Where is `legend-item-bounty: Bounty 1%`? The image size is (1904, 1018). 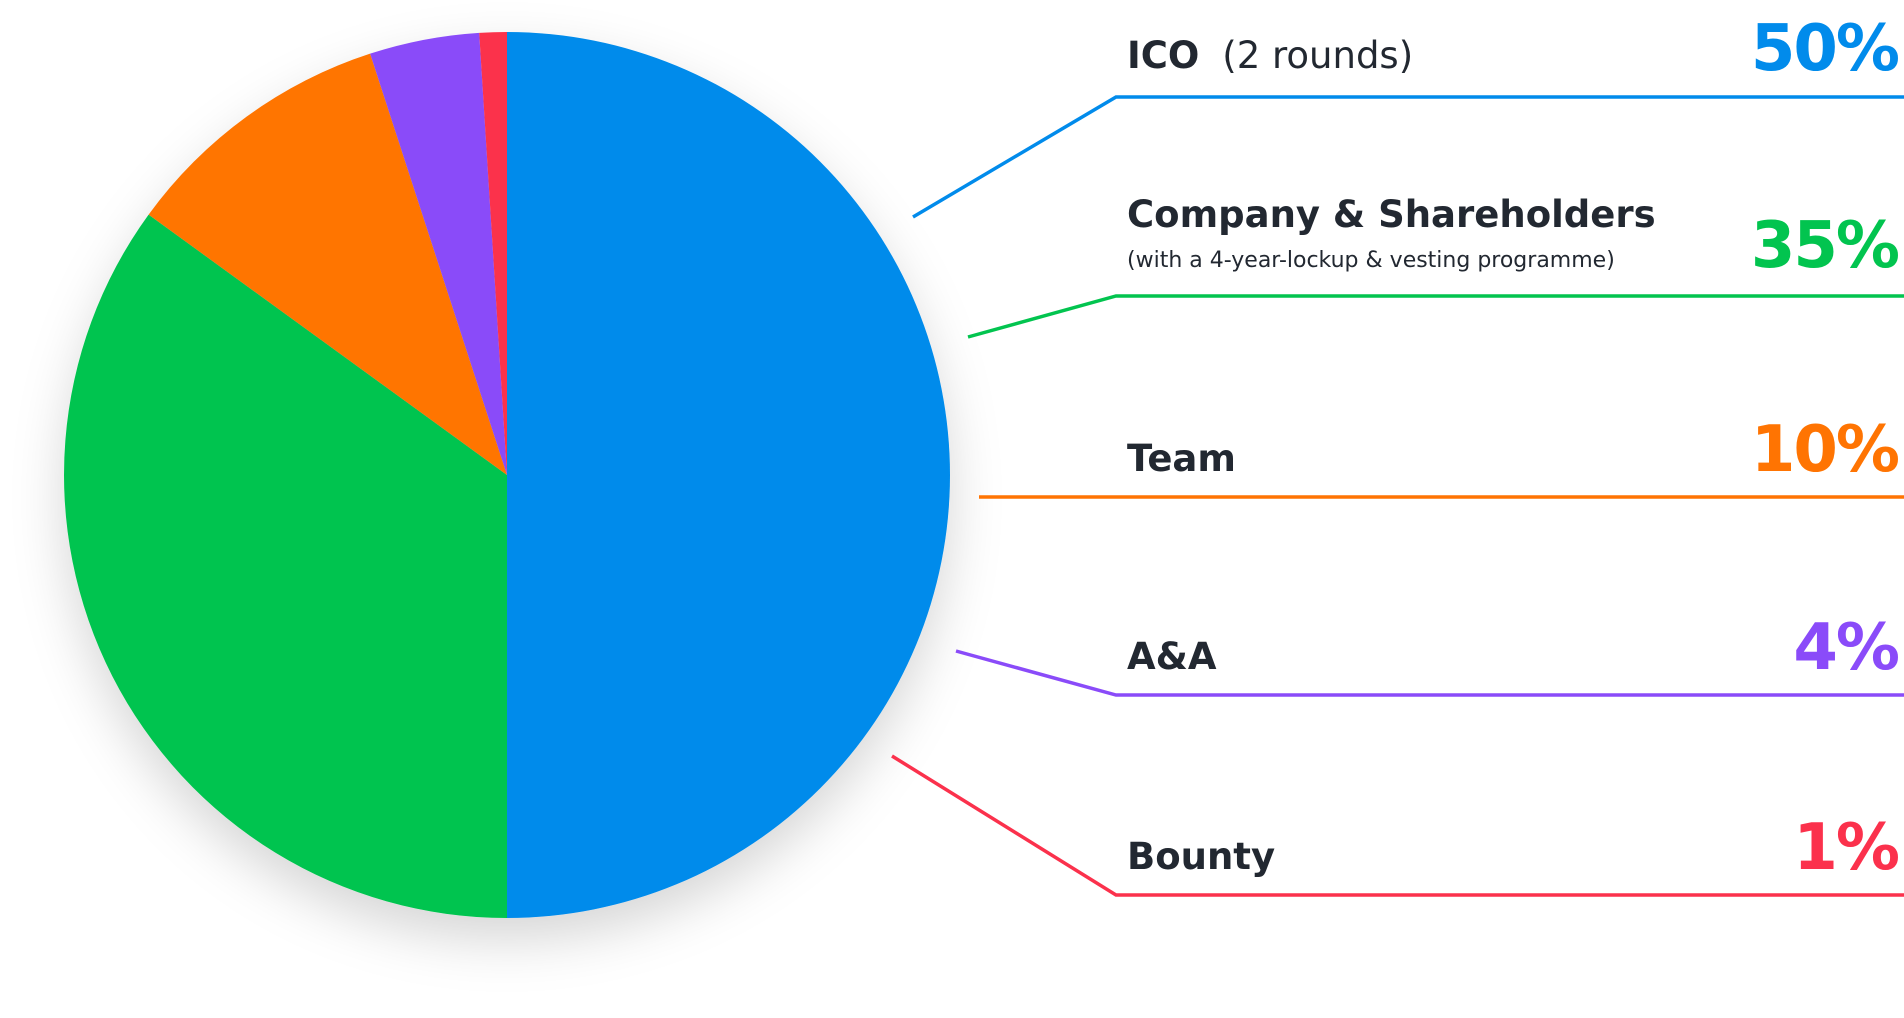 legend-item-bounty: Bounty 1% is located at coordinates (1397, 825).